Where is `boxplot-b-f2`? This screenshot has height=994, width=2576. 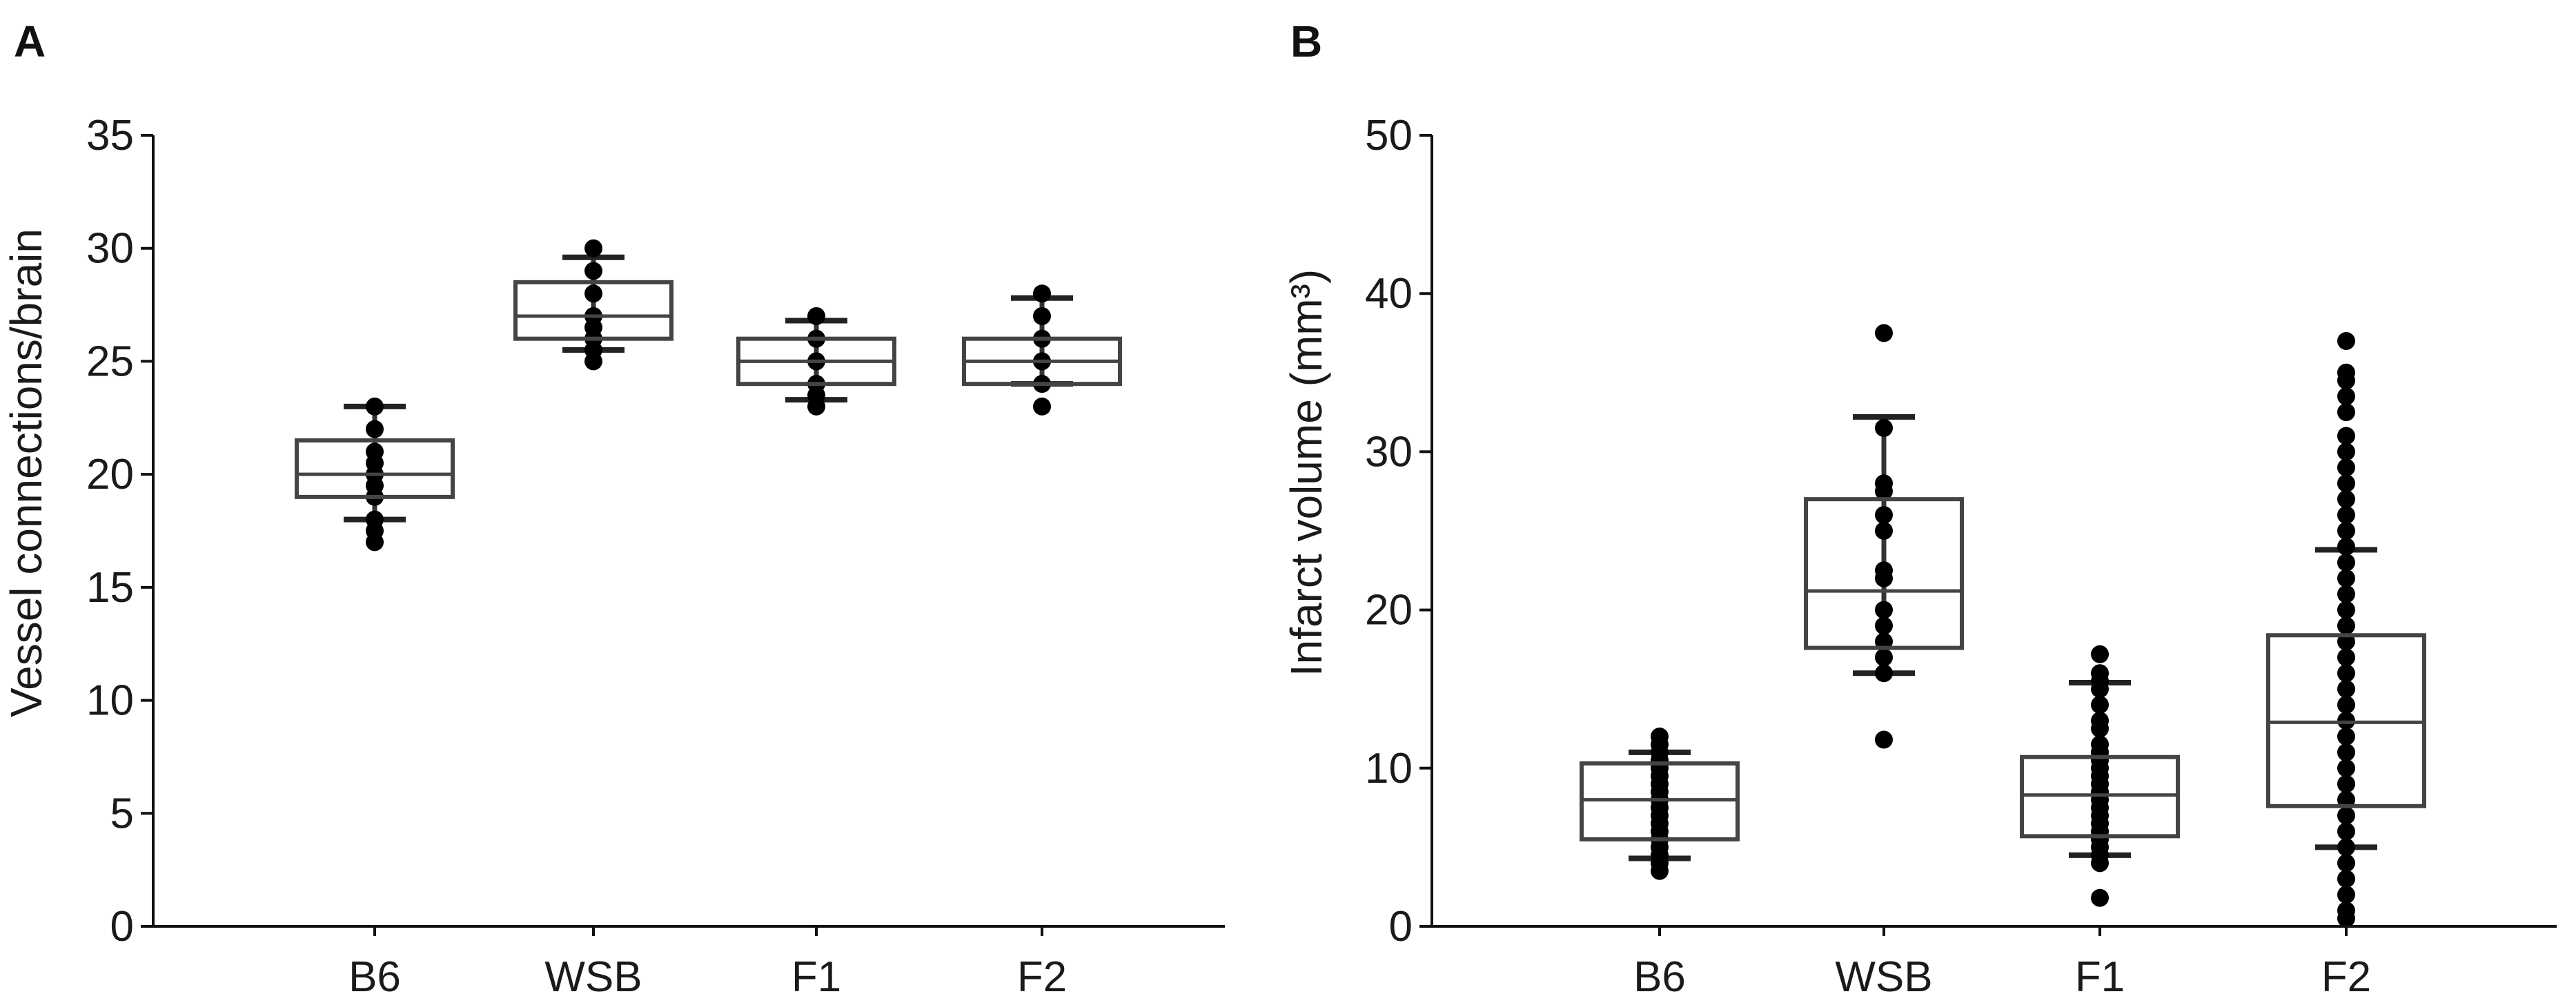
boxplot-b-f2 is located at coordinates (2346, 629).